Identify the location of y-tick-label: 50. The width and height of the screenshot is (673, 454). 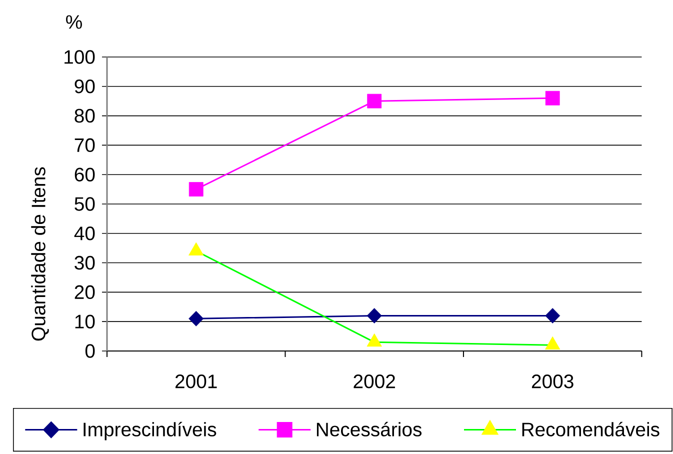
(84, 204).